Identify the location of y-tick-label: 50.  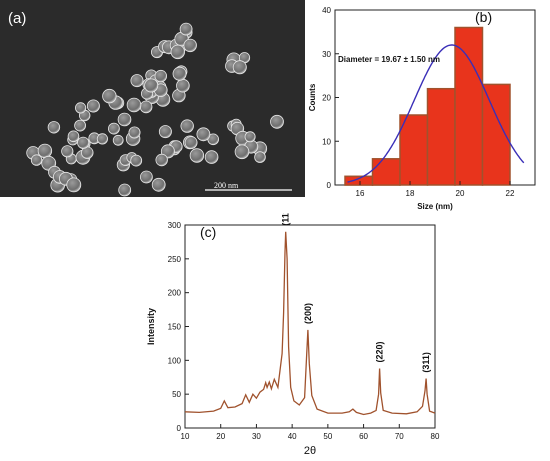
(176, 394).